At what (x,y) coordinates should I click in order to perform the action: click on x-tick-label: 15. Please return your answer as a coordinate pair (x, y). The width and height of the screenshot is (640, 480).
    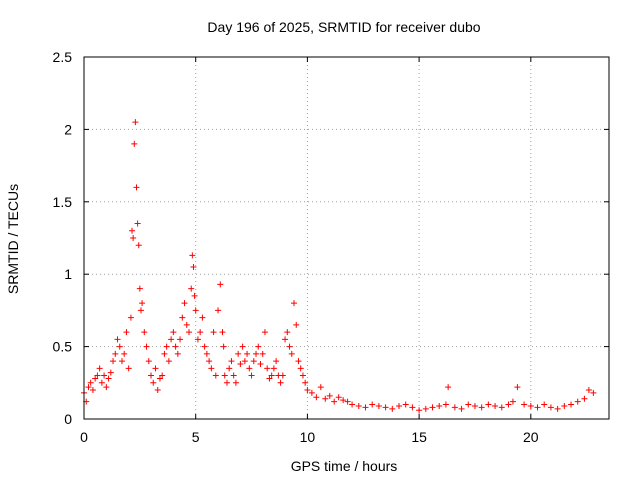
    Looking at the image, I should click on (419, 437).